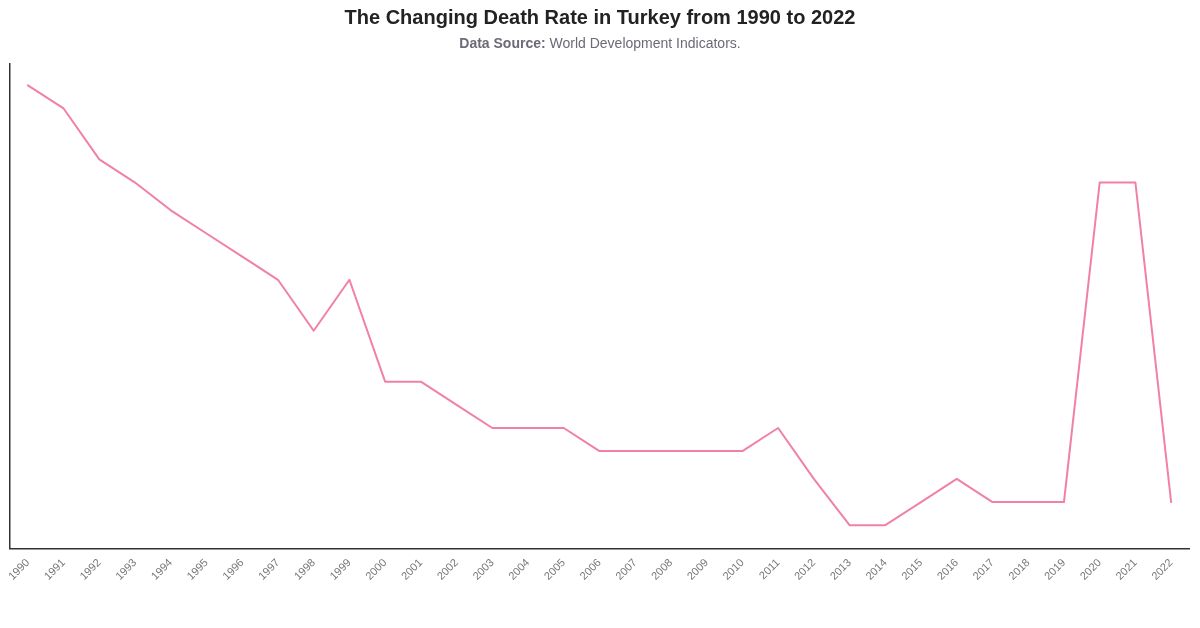 This screenshot has height=628, width=1200. Describe the element at coordinates (600, 17) in the screenshot. I see `chart-title: The Changing Death Rate in Turkey from 1990 to 2022` at that location.